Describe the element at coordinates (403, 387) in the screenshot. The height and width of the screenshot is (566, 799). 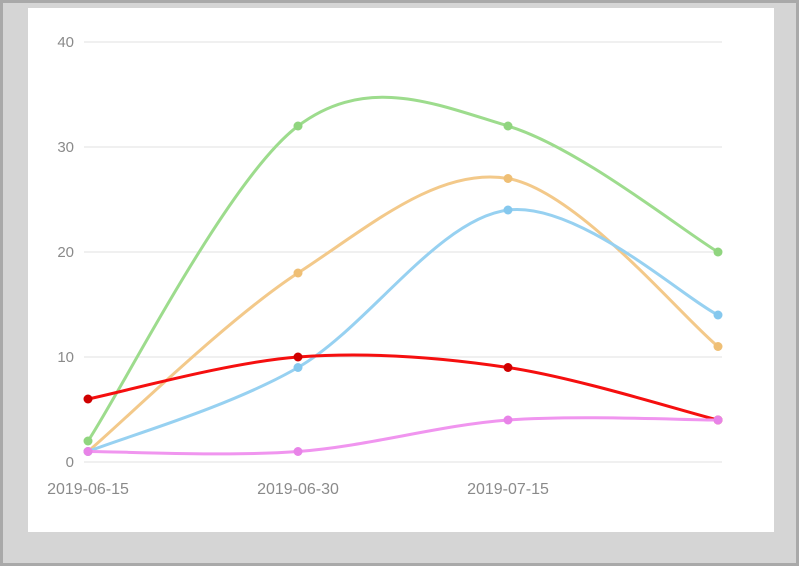
I see `series-line-red` at that location.